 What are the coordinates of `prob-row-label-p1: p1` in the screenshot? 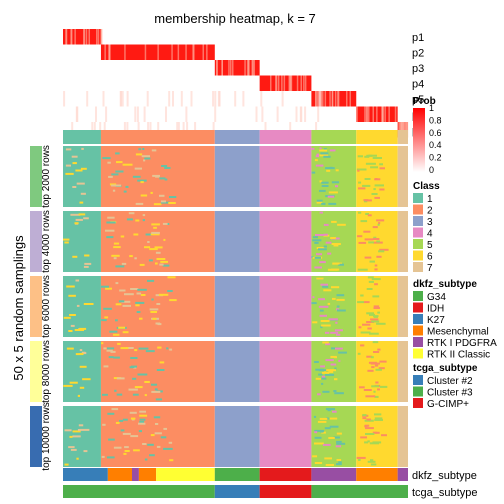 It's located at (418, 38).